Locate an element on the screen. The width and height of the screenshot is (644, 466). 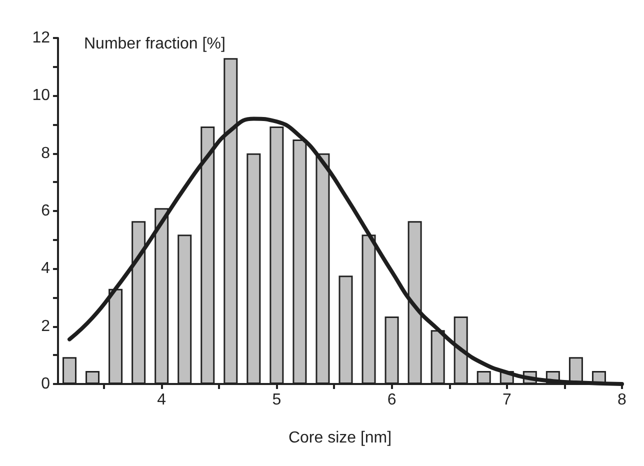
y-tick-label: 8 is located at coordinates (45, 153).